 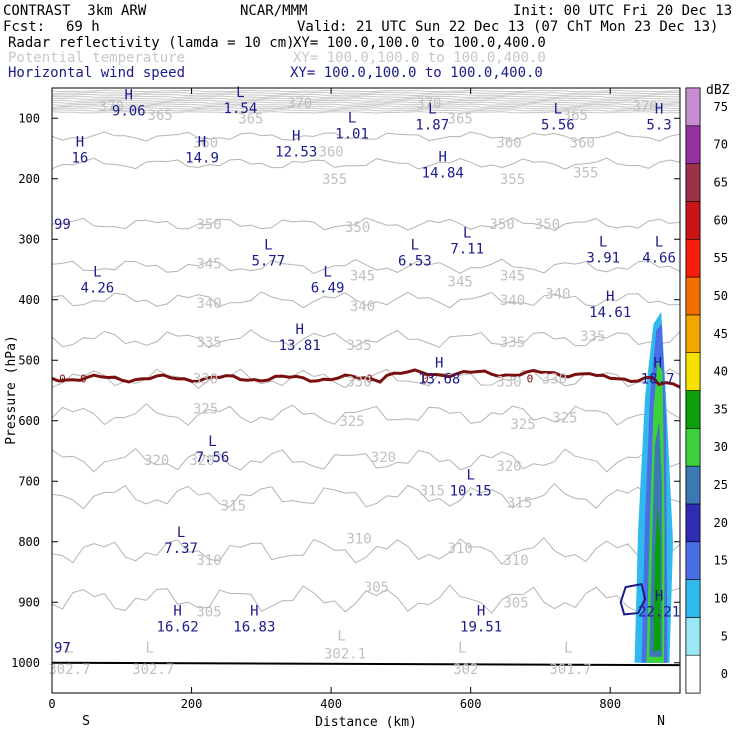 What do you see at coordinates (366, 664) in the screenshot?
I see `ground-surface` at bounding box center [366, 664].